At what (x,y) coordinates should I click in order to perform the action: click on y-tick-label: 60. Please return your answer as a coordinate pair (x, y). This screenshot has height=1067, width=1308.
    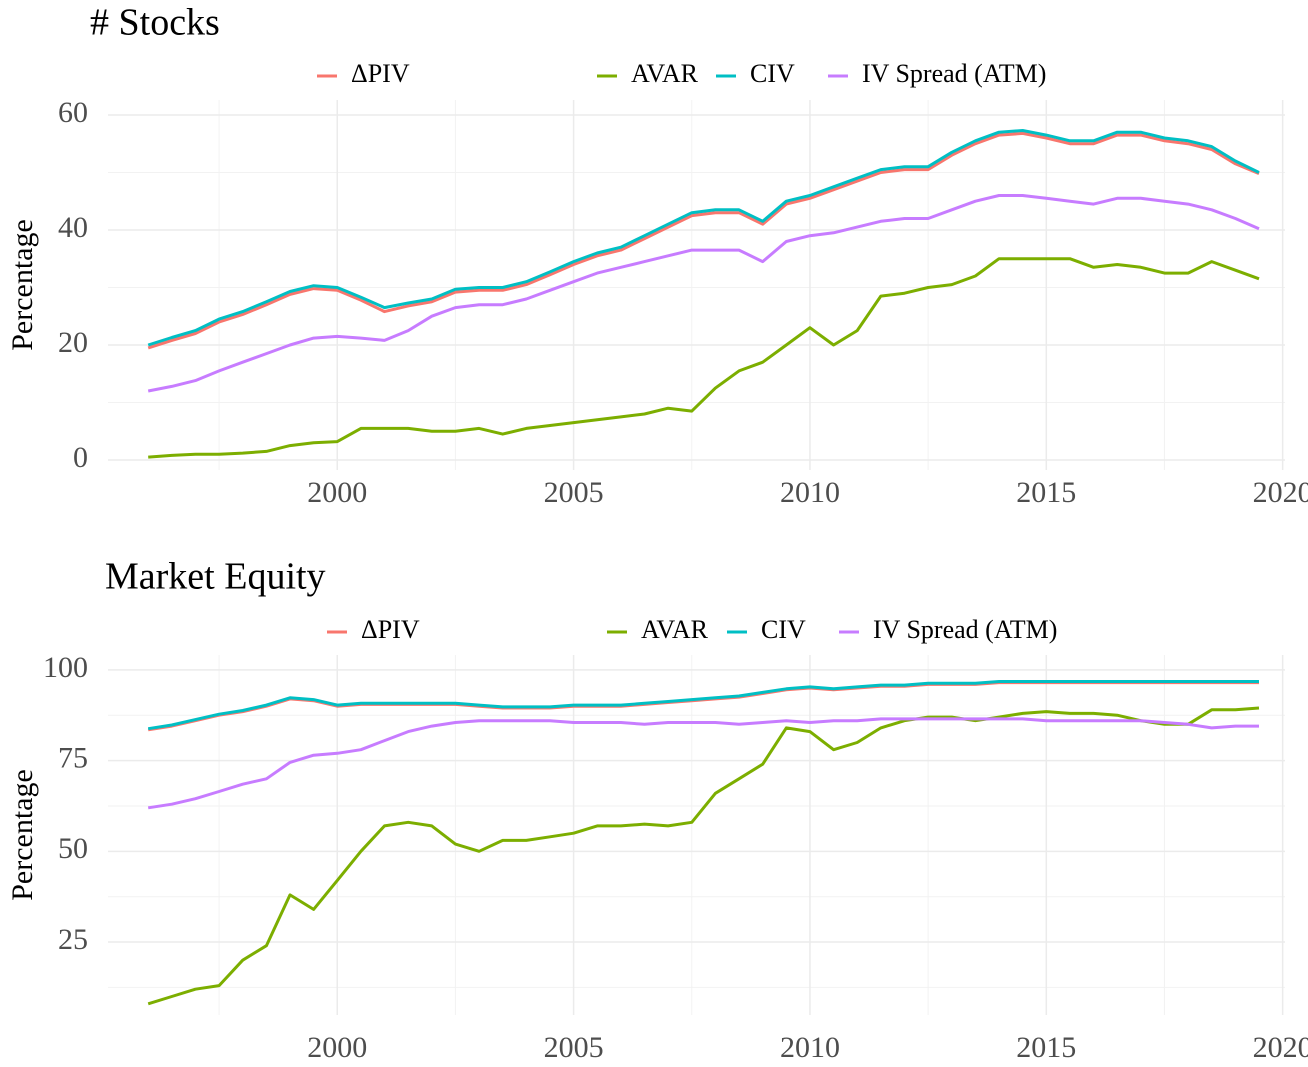
    Looking at the image, I should click on (73, 112).